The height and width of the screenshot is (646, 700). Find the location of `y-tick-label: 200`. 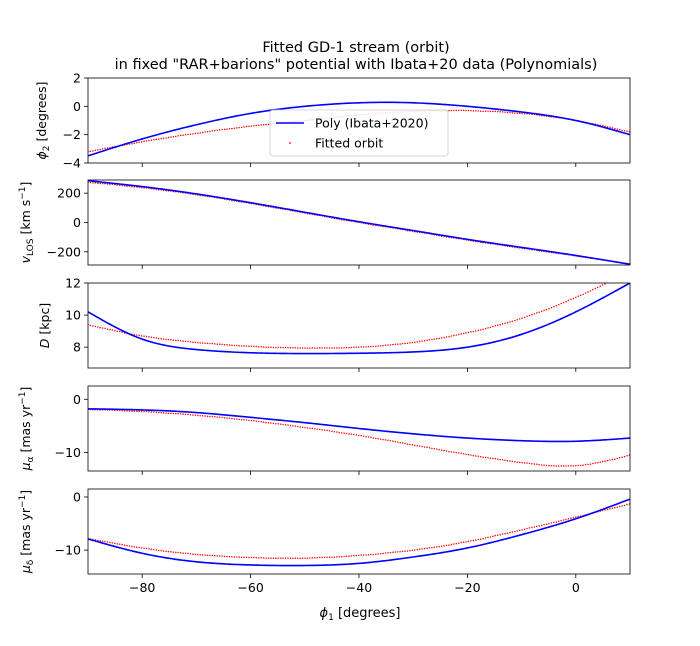

y-tick-label: 200 is located at coordinates (69, 193).